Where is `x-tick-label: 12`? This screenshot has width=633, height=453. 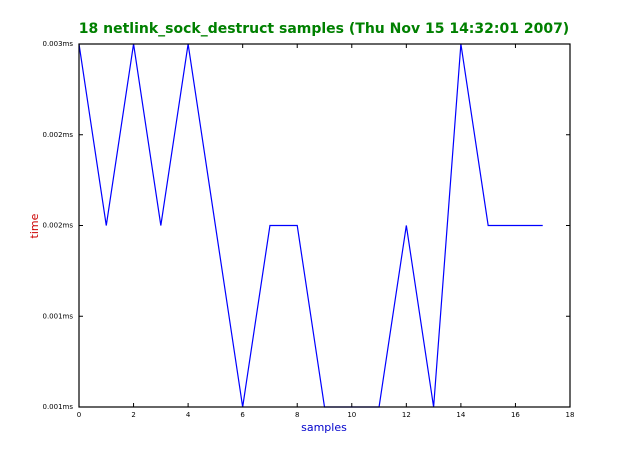 x-tick-label: 12 is located at coordinates (406, 415).